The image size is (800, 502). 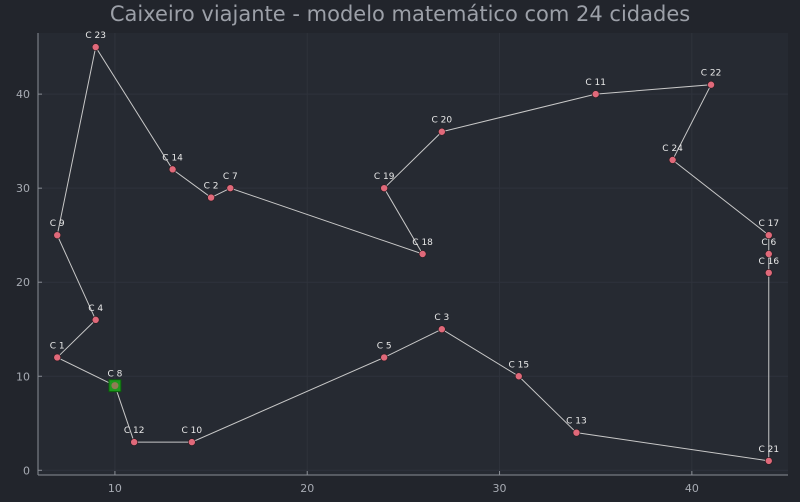 I want to click on city-label: C 9, so click(x=57, y=224).